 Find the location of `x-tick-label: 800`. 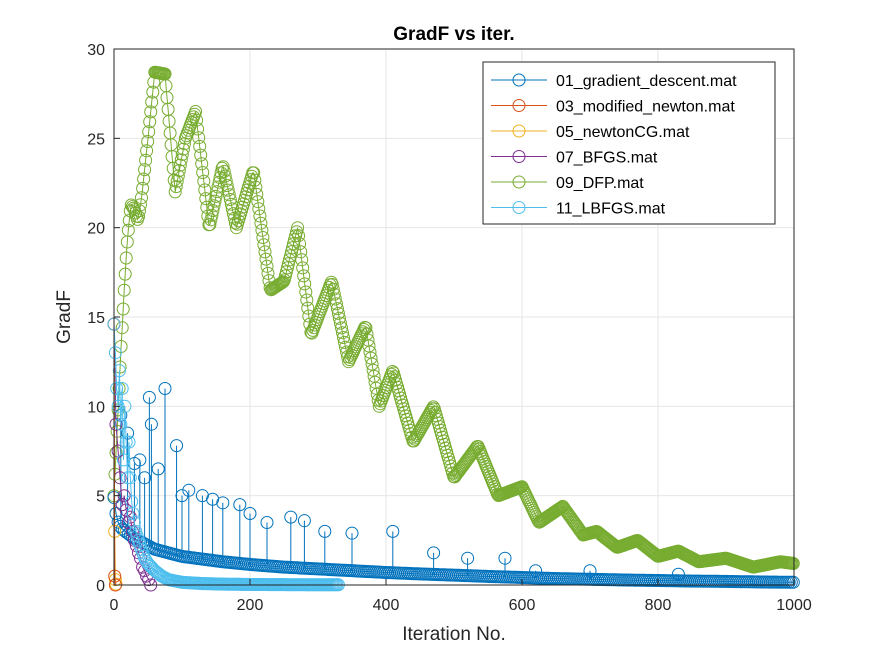

x-tick-label: 800 is located at coordinates (658, 605).